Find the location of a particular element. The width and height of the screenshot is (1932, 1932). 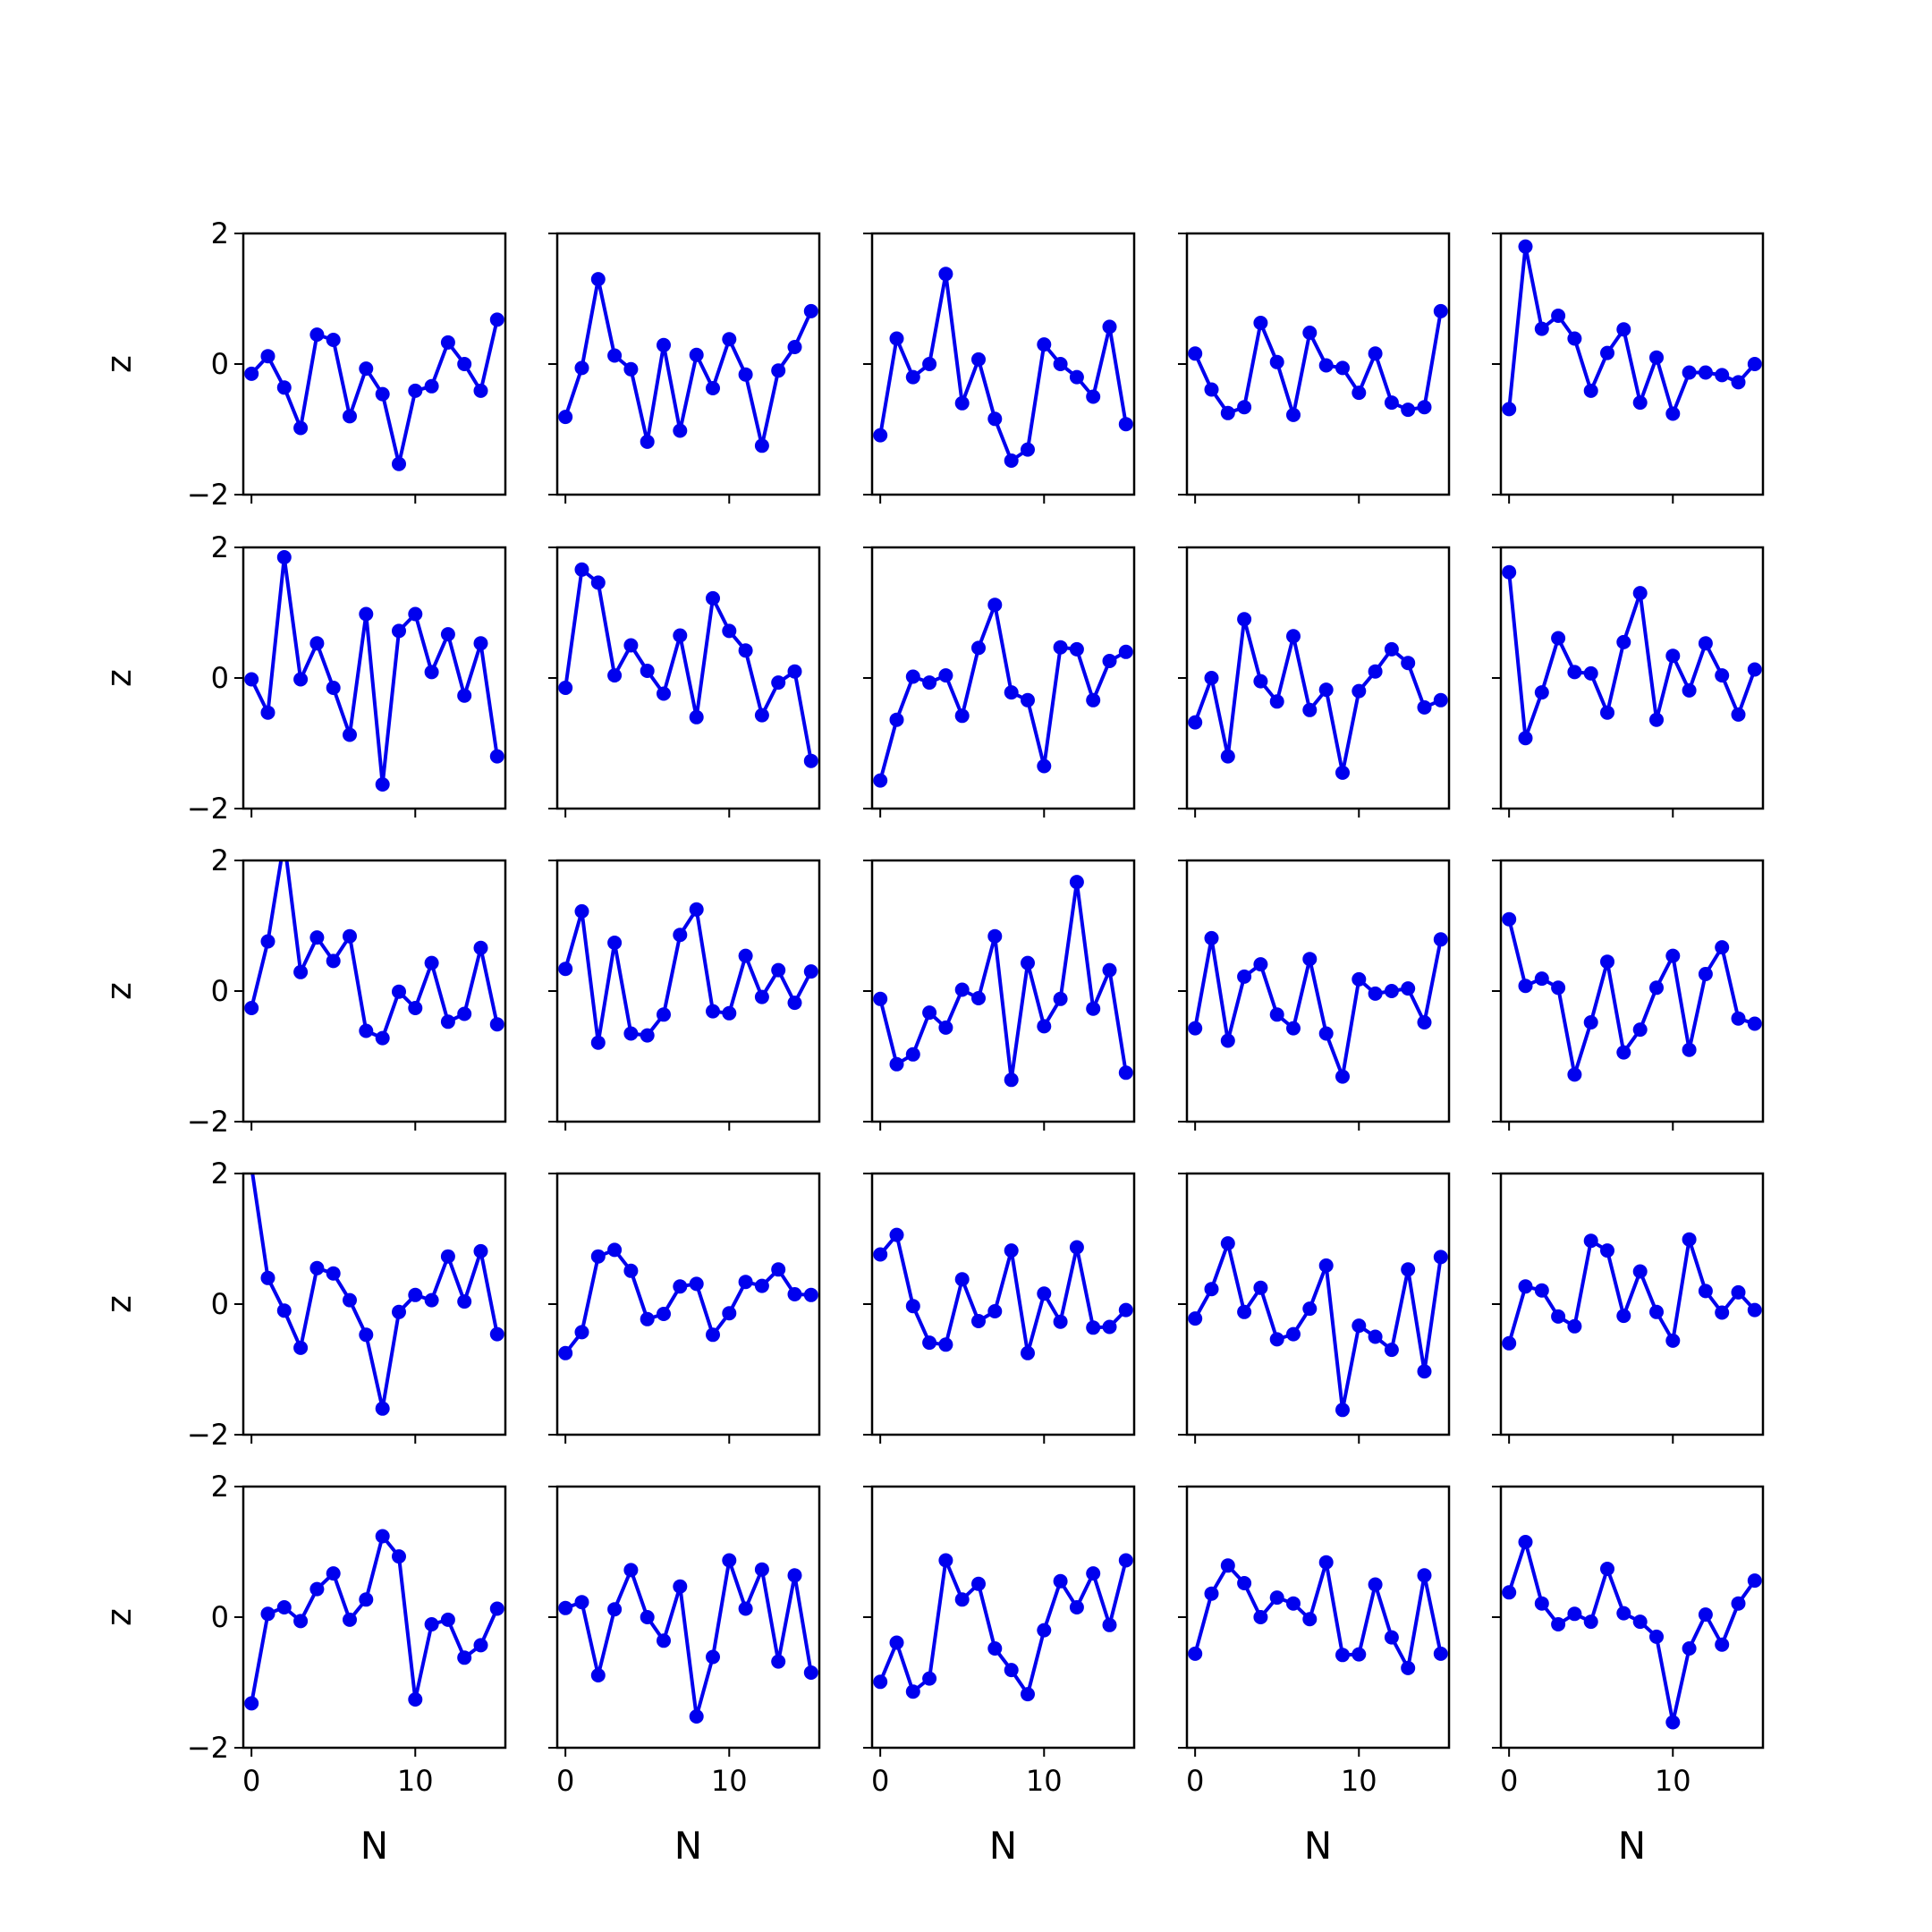

y-tick-label: 2 is located at coordinates (220, 233).